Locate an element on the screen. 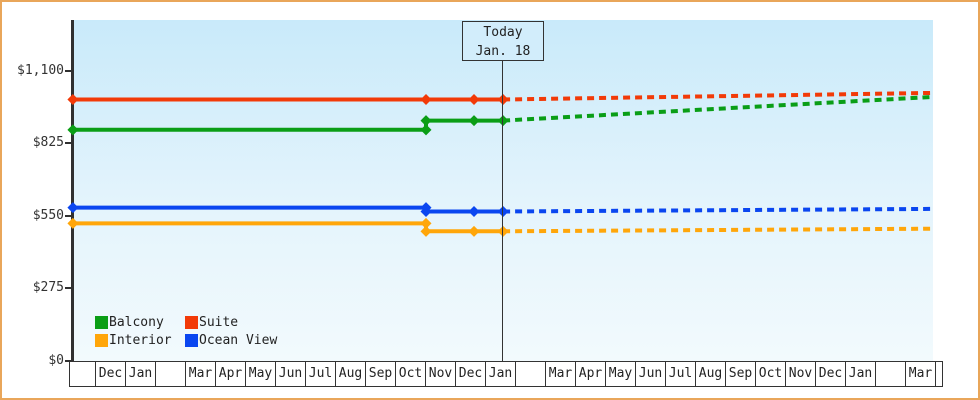 The height and width of the screenshot is (400, 980). today-date: Jan. 18 is located at coordinates (503, 51).